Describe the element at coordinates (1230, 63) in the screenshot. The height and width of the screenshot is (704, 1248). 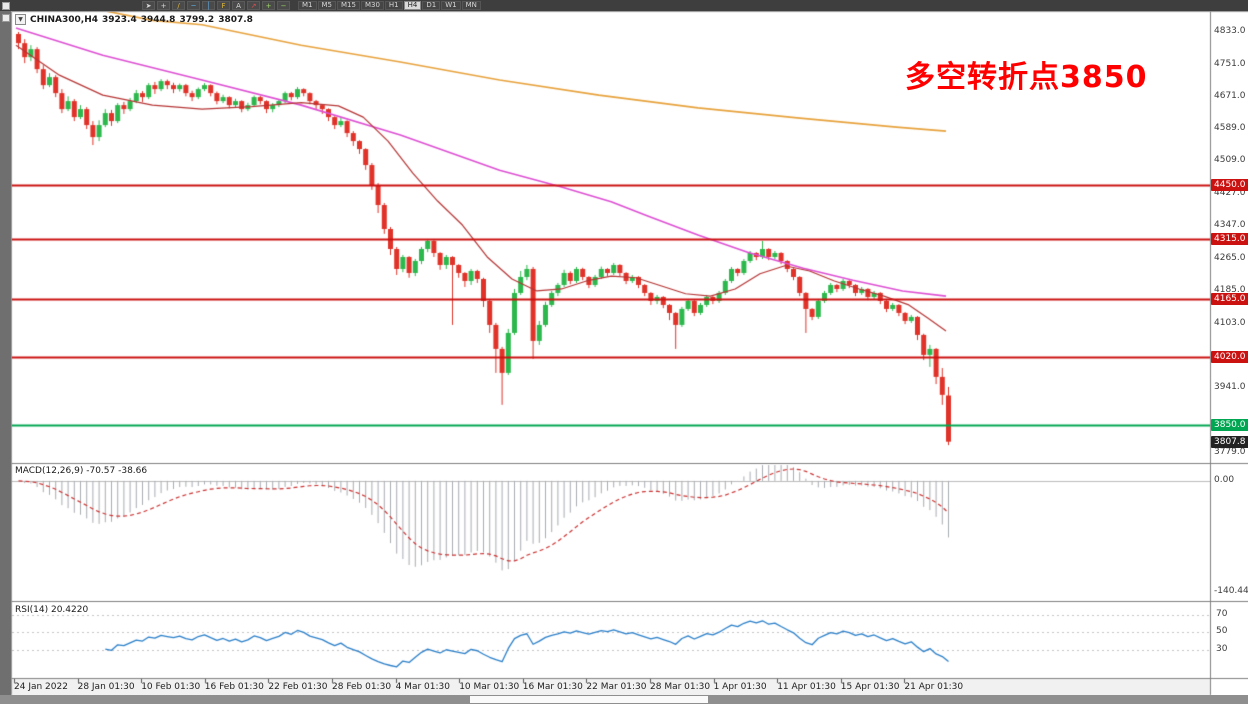
I see `price-tick-label: 4751.0` at that location.